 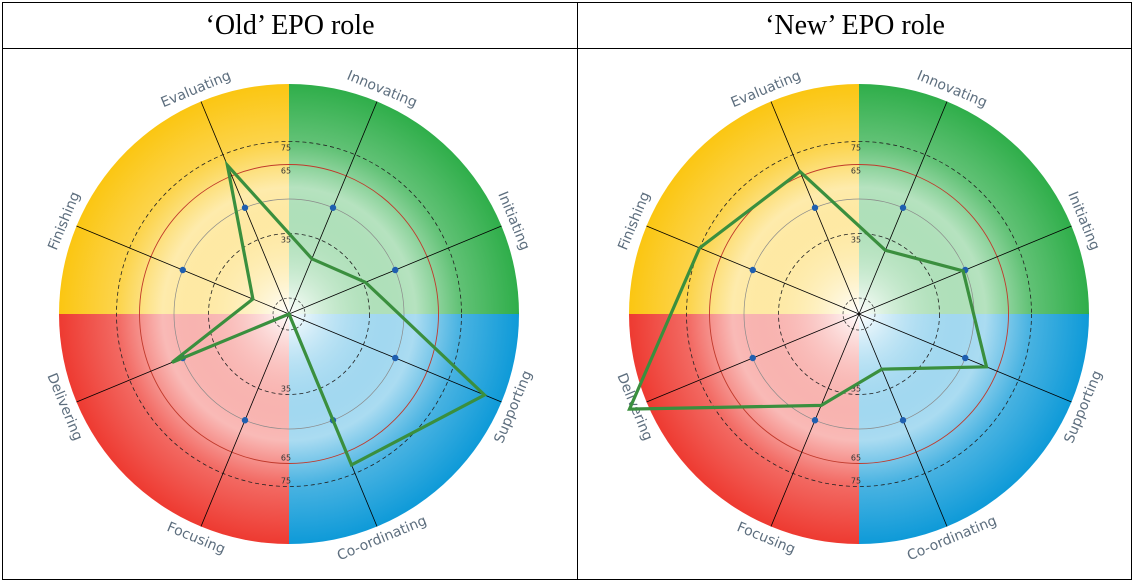 I want to click on column-divider, so click(x=577, y=291).